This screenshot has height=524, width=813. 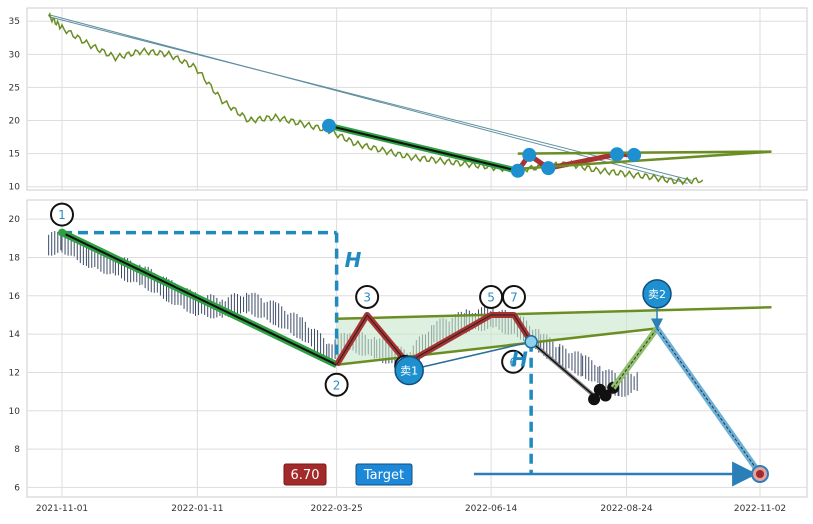 I want to click on pattern-point-label: 6, so click(x=513, y=362).